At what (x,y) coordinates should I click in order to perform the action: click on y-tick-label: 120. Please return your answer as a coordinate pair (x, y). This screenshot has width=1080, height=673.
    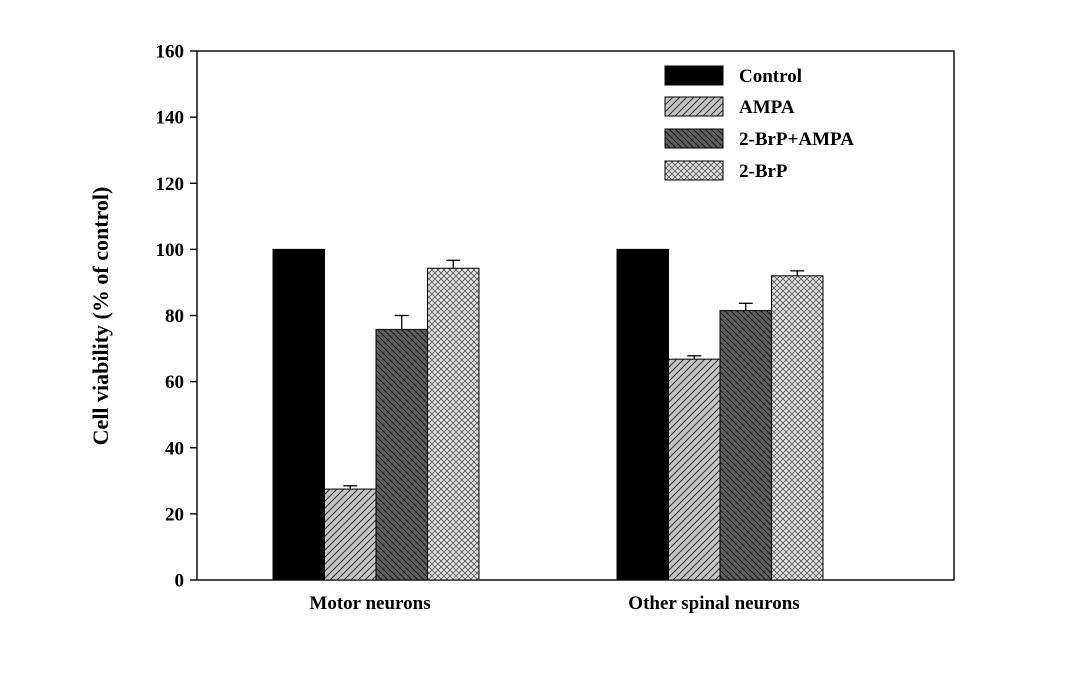
    Looking at the image, I should click on (170, 184).